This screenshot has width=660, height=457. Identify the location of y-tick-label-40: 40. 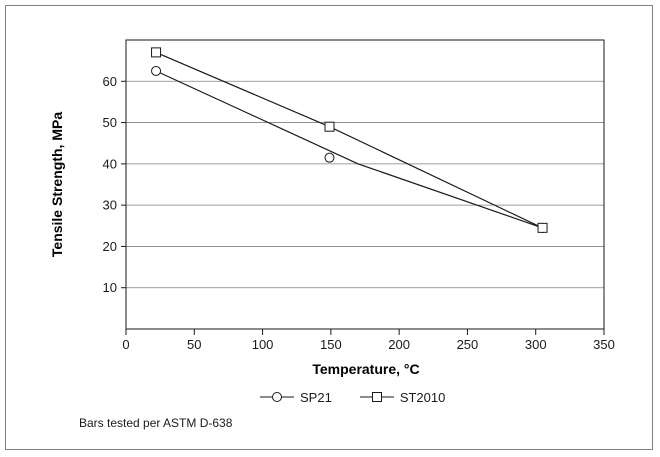
(110, 163).